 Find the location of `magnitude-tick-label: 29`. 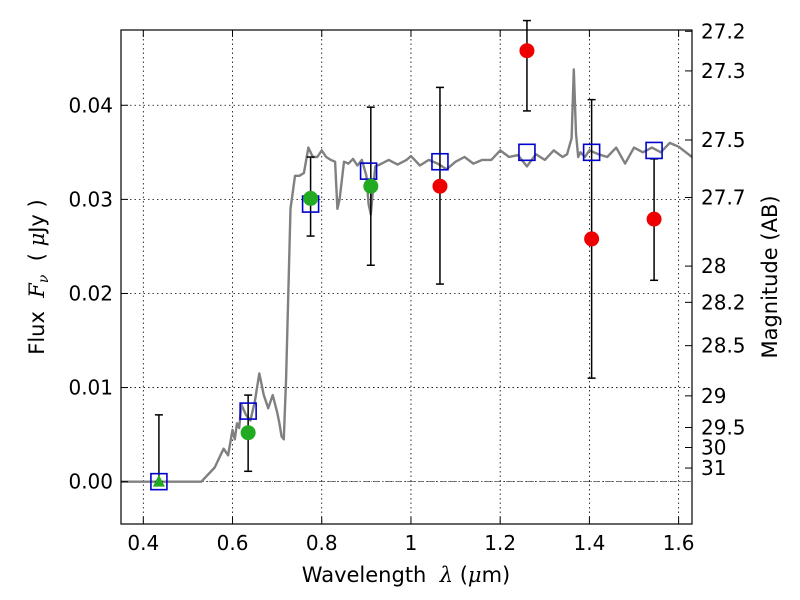

magnitude-tick-label: 29 is located at coordinates (713, 396).